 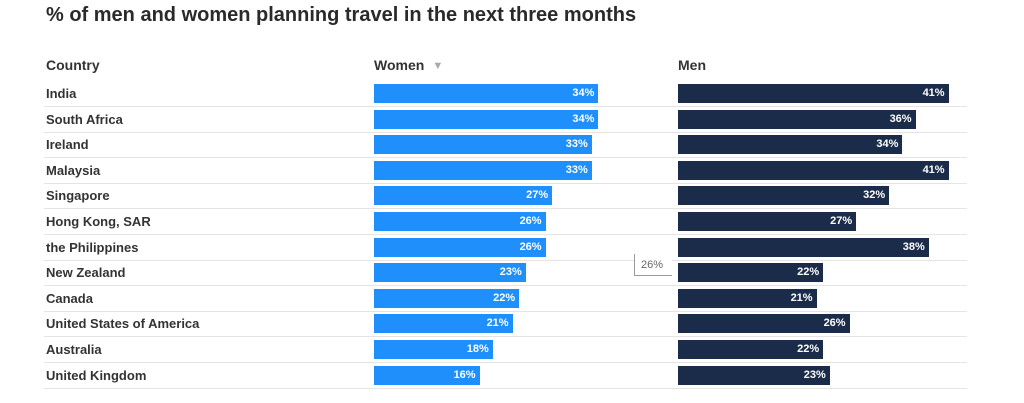 I want to click on sort-descending-icon: ▼, so click(x=438, y=66).